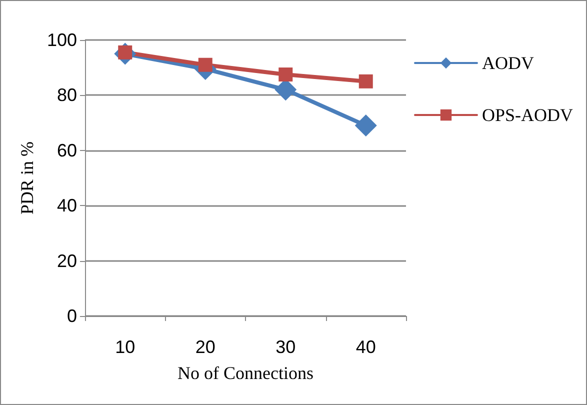 The height and width of the screenshot is (405, 587). What do you see at coordinates (27, 178) in the screenshot?
I see `y-axis-title: PDR in %` at bounding box center [27, 178].